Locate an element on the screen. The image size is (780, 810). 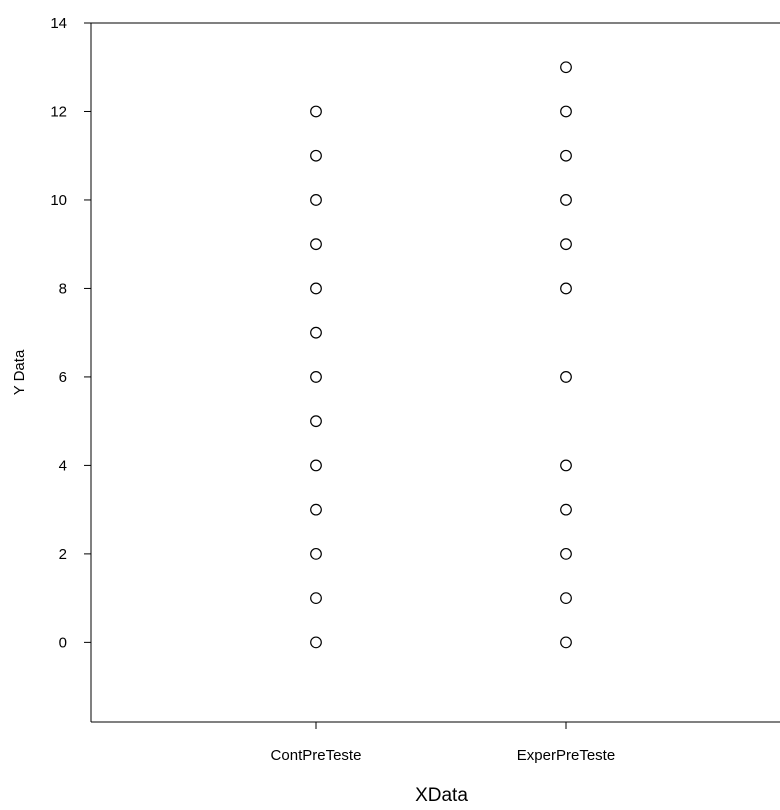
y-tick-label: 0 is located at coordinates (63, 642).